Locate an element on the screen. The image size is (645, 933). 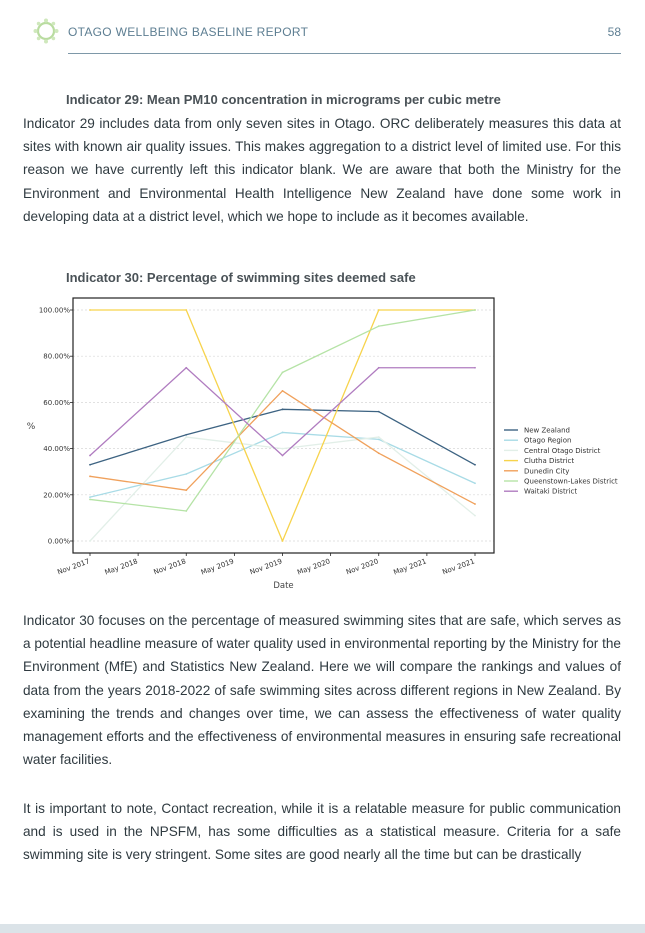
y-tick-label: 40.00% is located at coordinates (56, 449).